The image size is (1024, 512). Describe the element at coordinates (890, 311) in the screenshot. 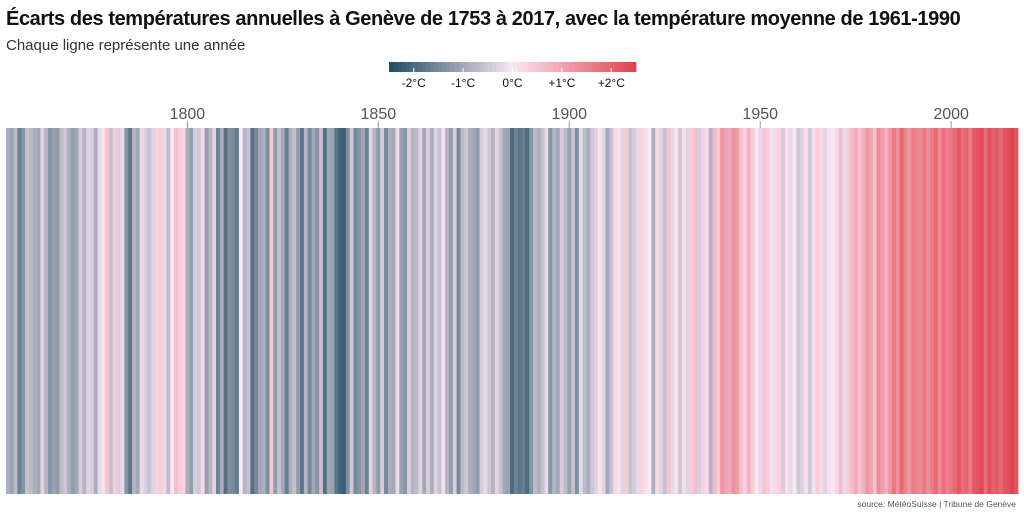

I see `stripe-1984` at that location.